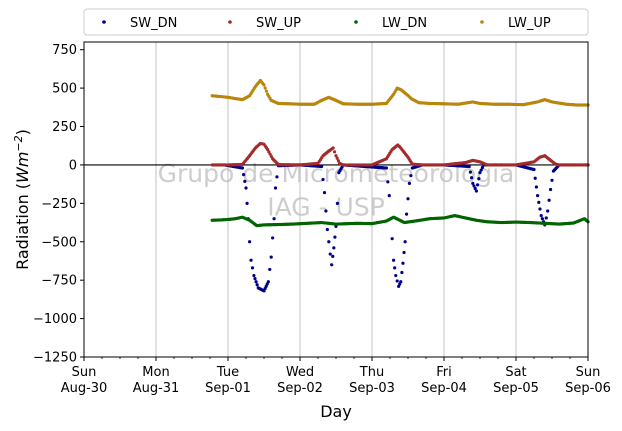 This screenshot has height=431, width=622. Describe the element at coordinates (400, 221) in the screenshot. I see `series-lw-dn` at that location.